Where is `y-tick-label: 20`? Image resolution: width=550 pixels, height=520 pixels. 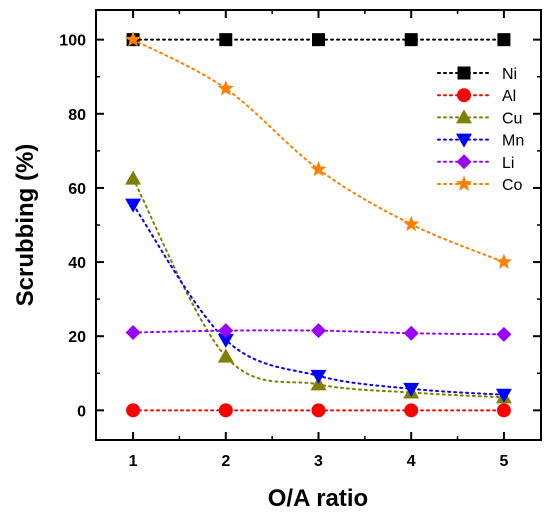 y-tick-label: 20 is located at coordinates (77, 337).